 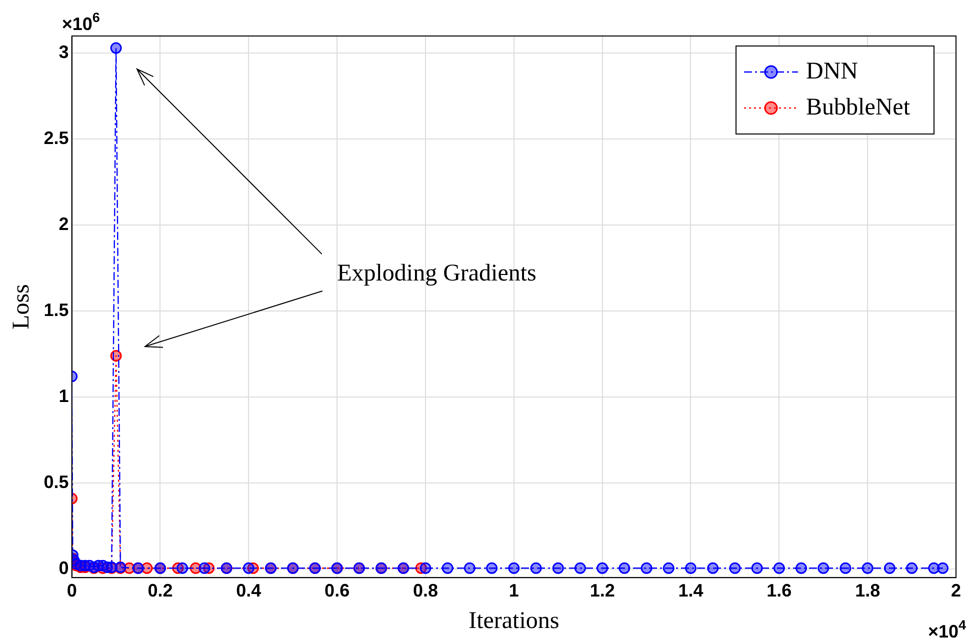 What do you see at coordinates (56, 310) in the screenshot?
I see `y-tick-label: 1.5` at bounding box center [56, 310].